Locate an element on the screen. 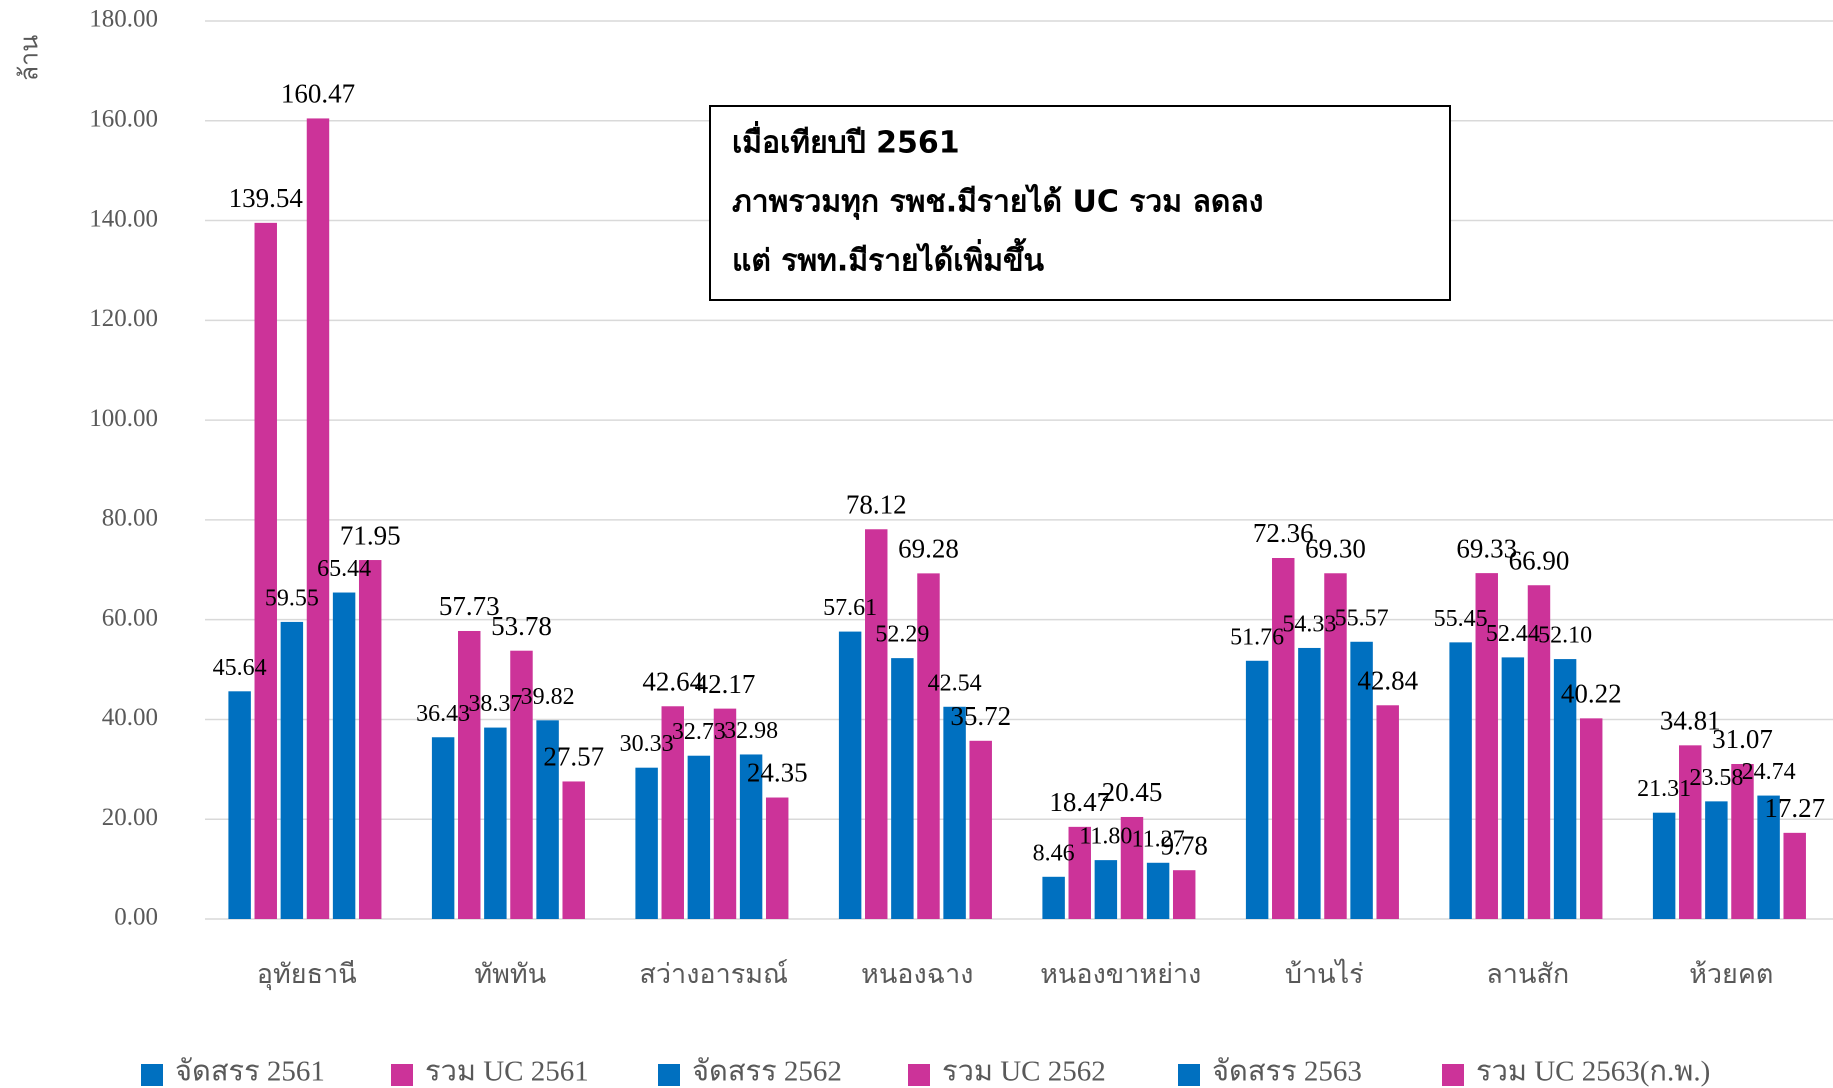 The width and height of the screenshot is (1833, 1088). x-tick-label: บ้านไร่ is located at coordinates (1324, 974).